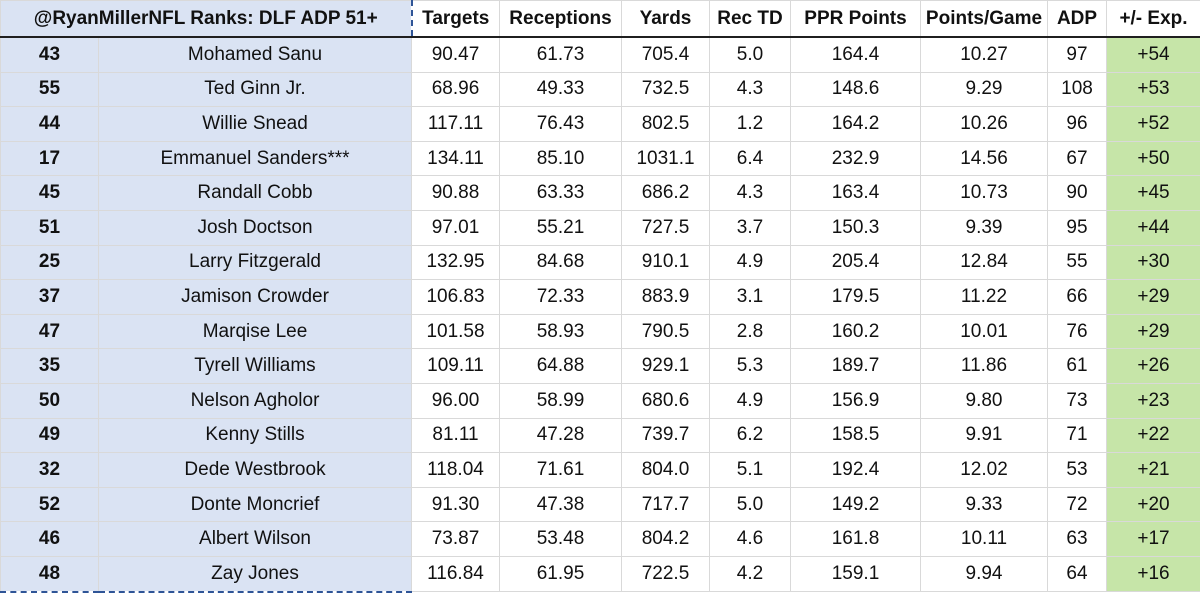  I want to click on adp-cell: 73, so click(1077, 400).